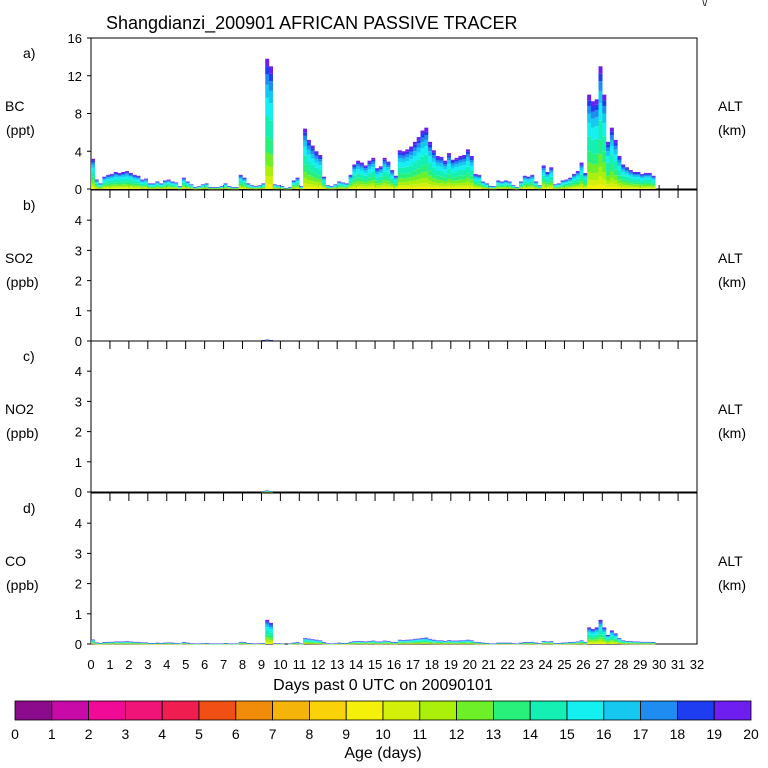  I want to click on x-tick-label: 23, so click(526, 664).